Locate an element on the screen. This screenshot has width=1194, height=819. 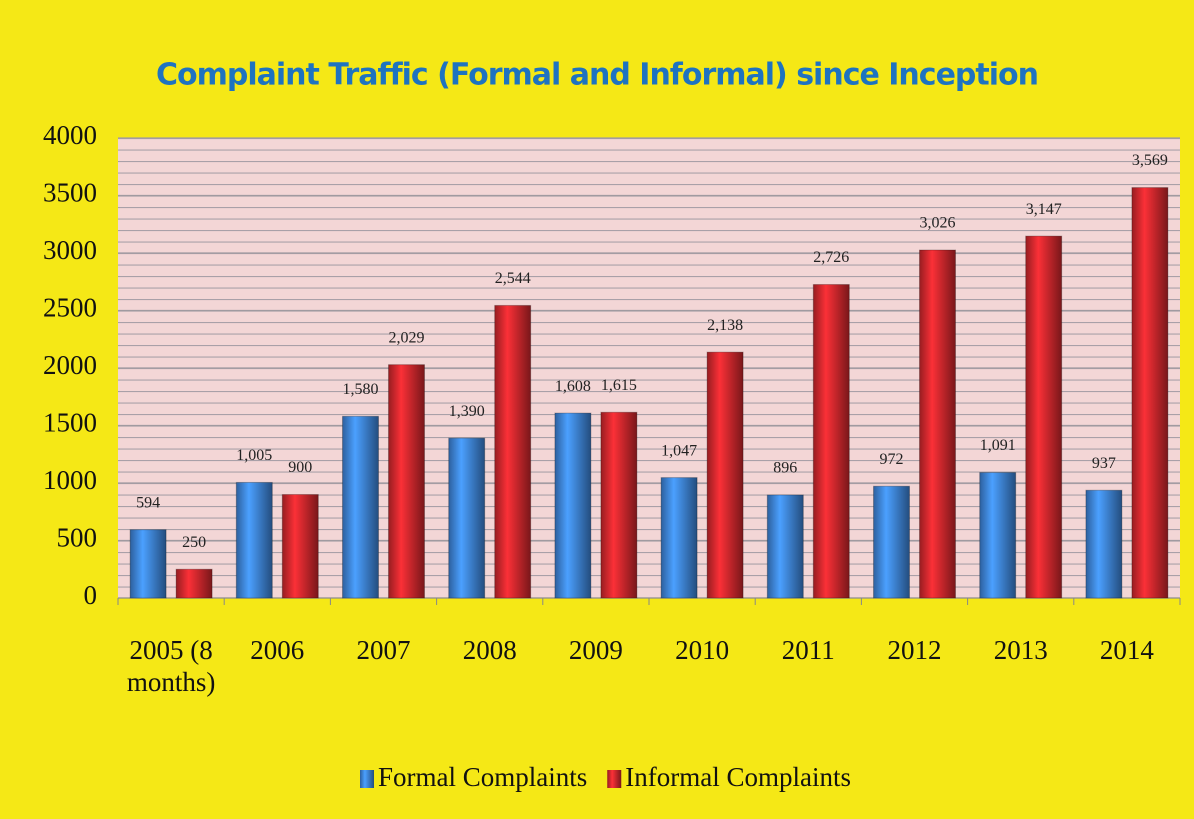
data-label: 937 is located at coordinates (1104, 463).